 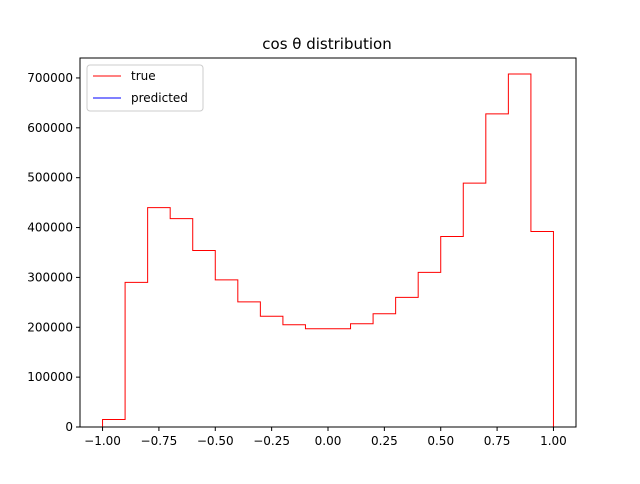 What do you see at coordinates (326, 44) in the screenshot?
I see `chart-title: cos θ distribution` at bounding box center [326, 44].